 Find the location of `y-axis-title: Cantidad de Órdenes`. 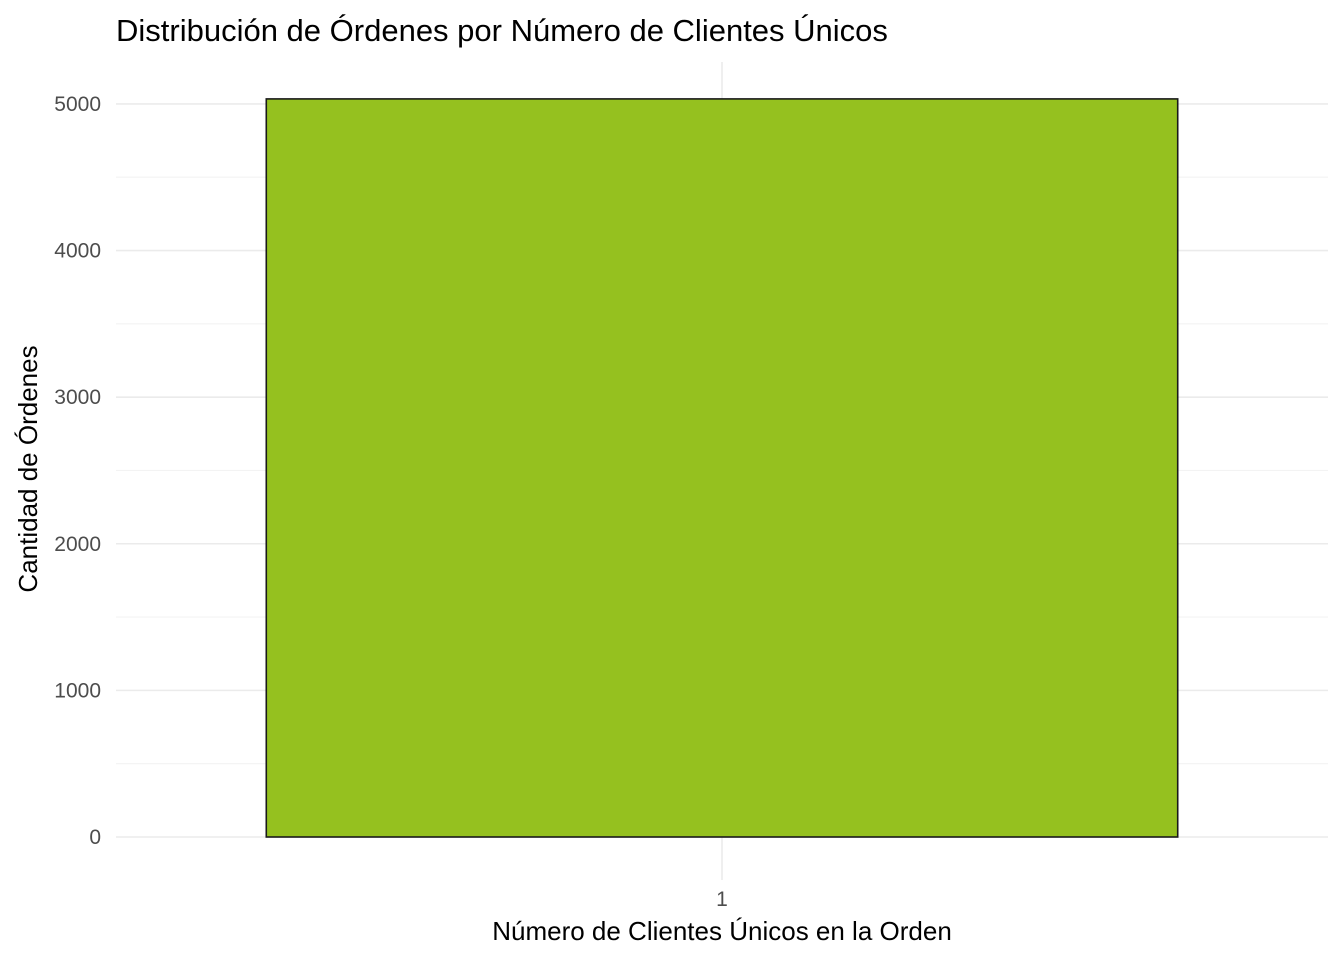

y-axis-title: Cantidad de Órdenes is located at coordinates (28, 468).